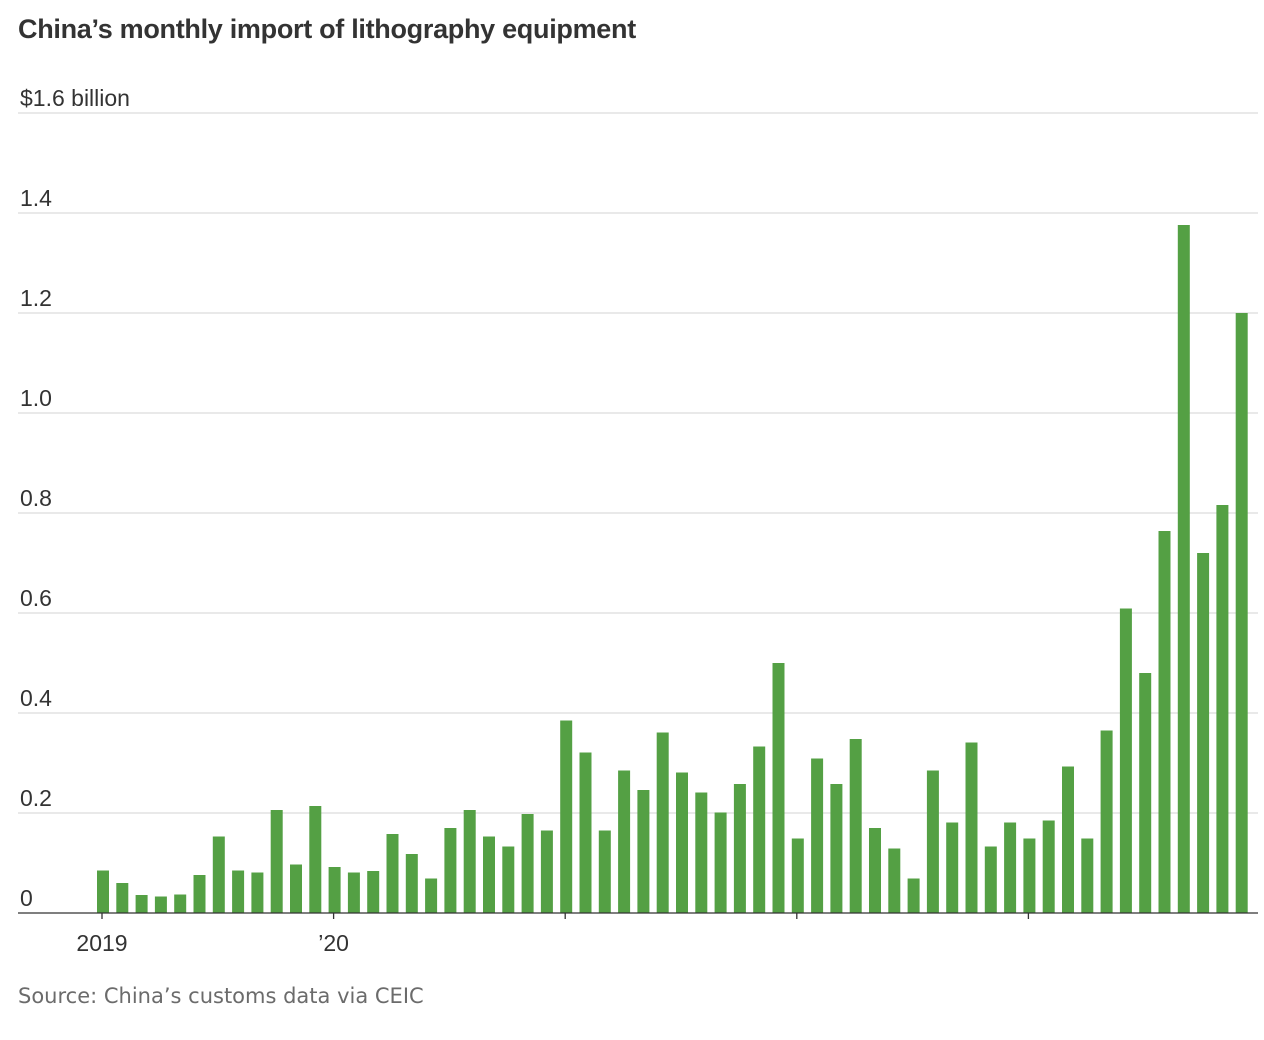 This screenshot has height=1040, width=1264. What do you see at coordinates (36, 798) in the screenshot?
I see `y-tick-label: 0.2` at bounding box center [36, 798].